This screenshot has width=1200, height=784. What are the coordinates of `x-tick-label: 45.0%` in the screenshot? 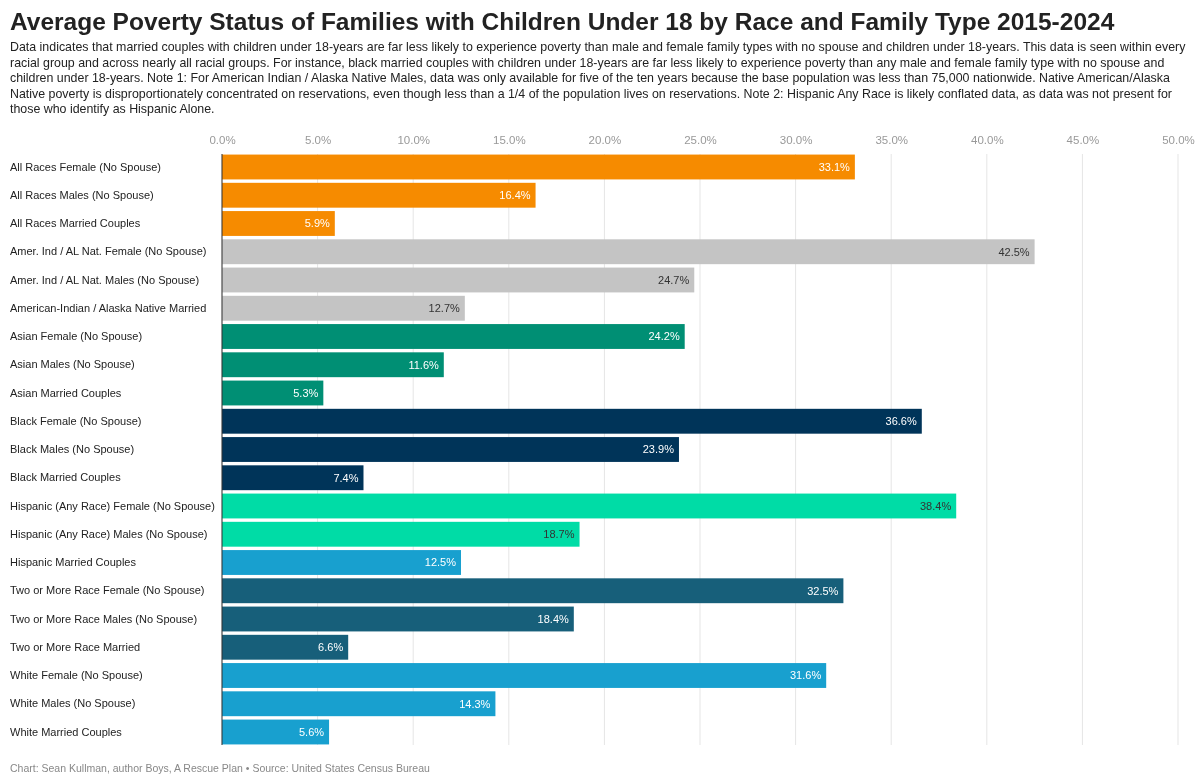 It's located at (1083, 140).